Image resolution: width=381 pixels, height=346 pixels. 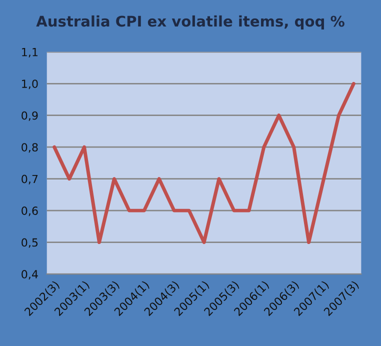 What do you see at coordinates (30, 211) in the screenshot?
I see `y-tick-label: 0,6` at bounding box center [30, 211].